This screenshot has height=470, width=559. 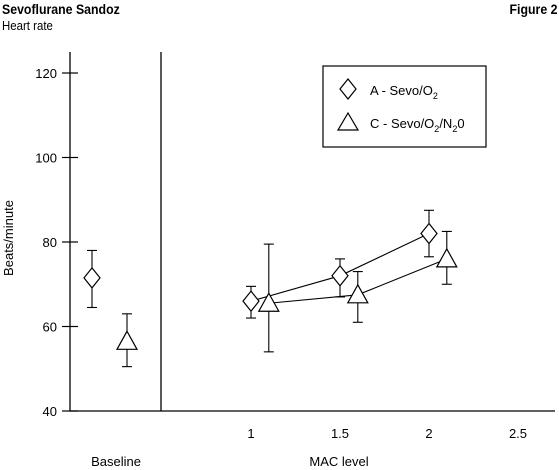 What do you see at coordinates (387, 433) in the screenshot?
I see `x-tick-group: 1 1.5 2 2.5` at bounding box center [387, 433].